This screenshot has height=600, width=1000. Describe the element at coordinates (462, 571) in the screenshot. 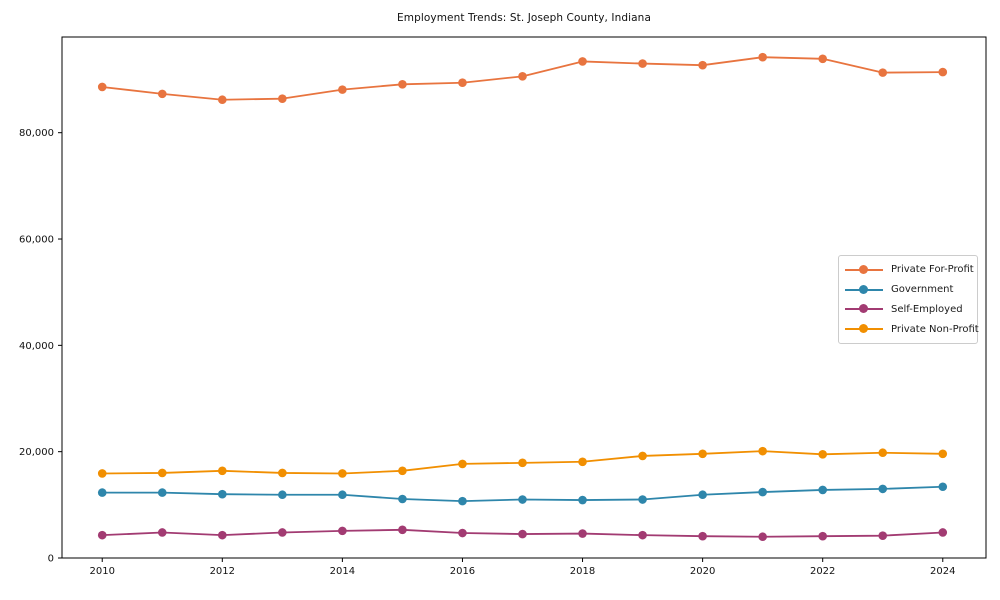

I see `x-tick-label: 2016` at that location.